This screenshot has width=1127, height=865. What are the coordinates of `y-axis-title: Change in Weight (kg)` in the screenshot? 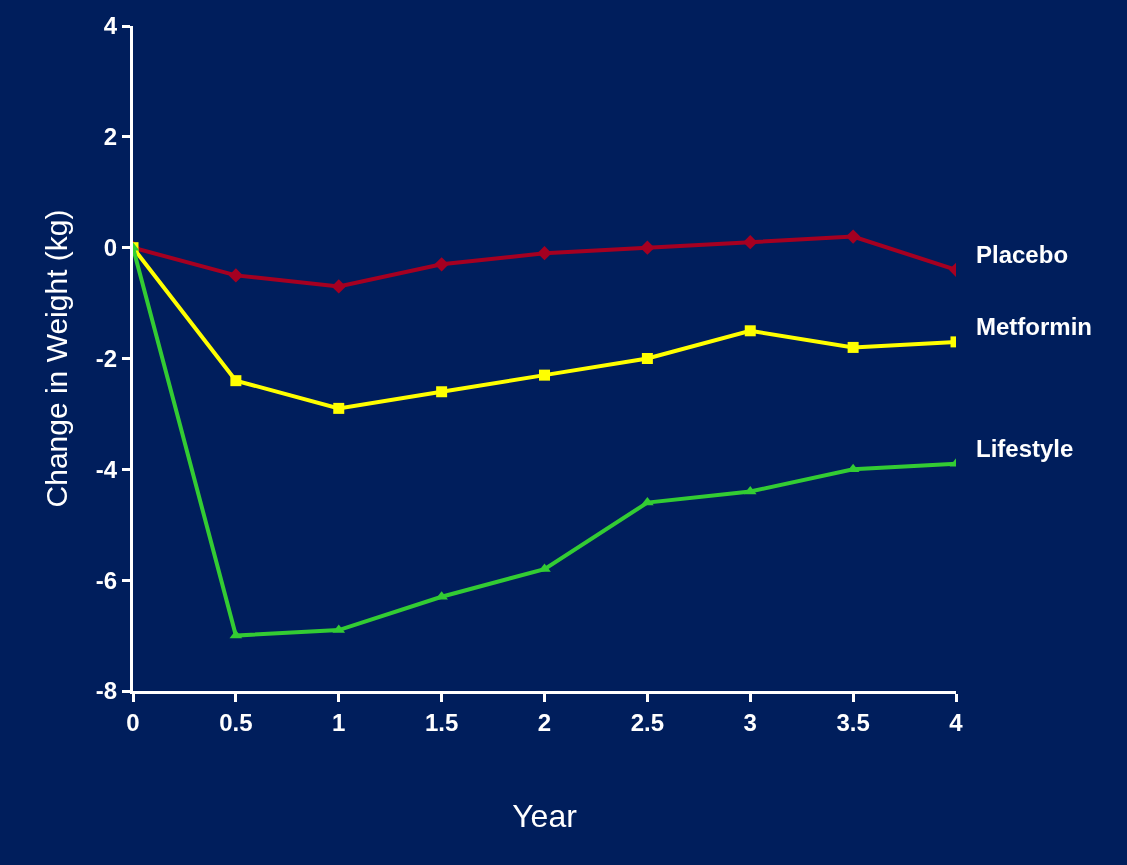 It's located at (56, 358).